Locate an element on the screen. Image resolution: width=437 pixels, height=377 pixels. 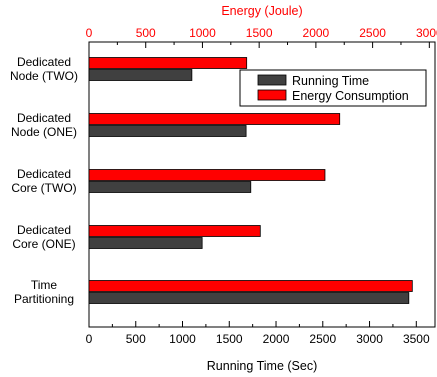
category-label: Dedicated Core (ONE) is located at coordinates (43, 237).